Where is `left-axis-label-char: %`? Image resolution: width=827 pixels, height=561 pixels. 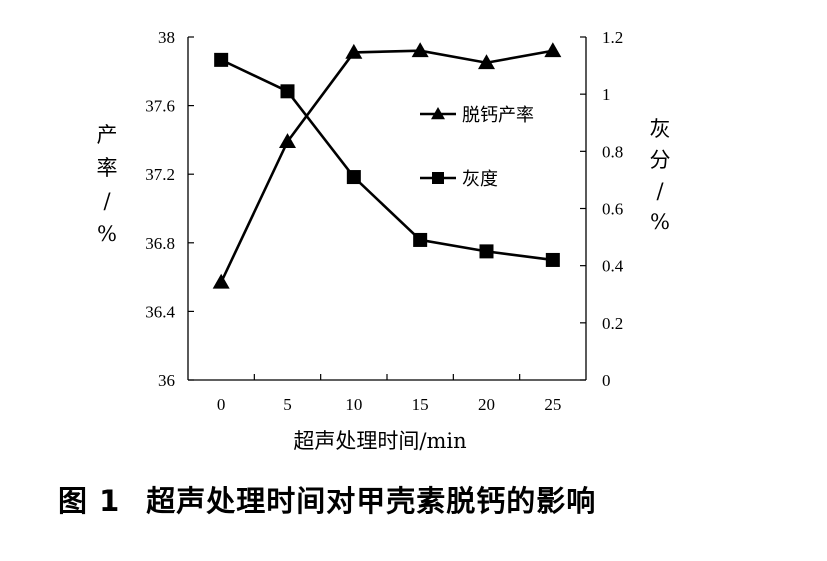 left-axis-label-char: % is located at coordinates (107, 234).